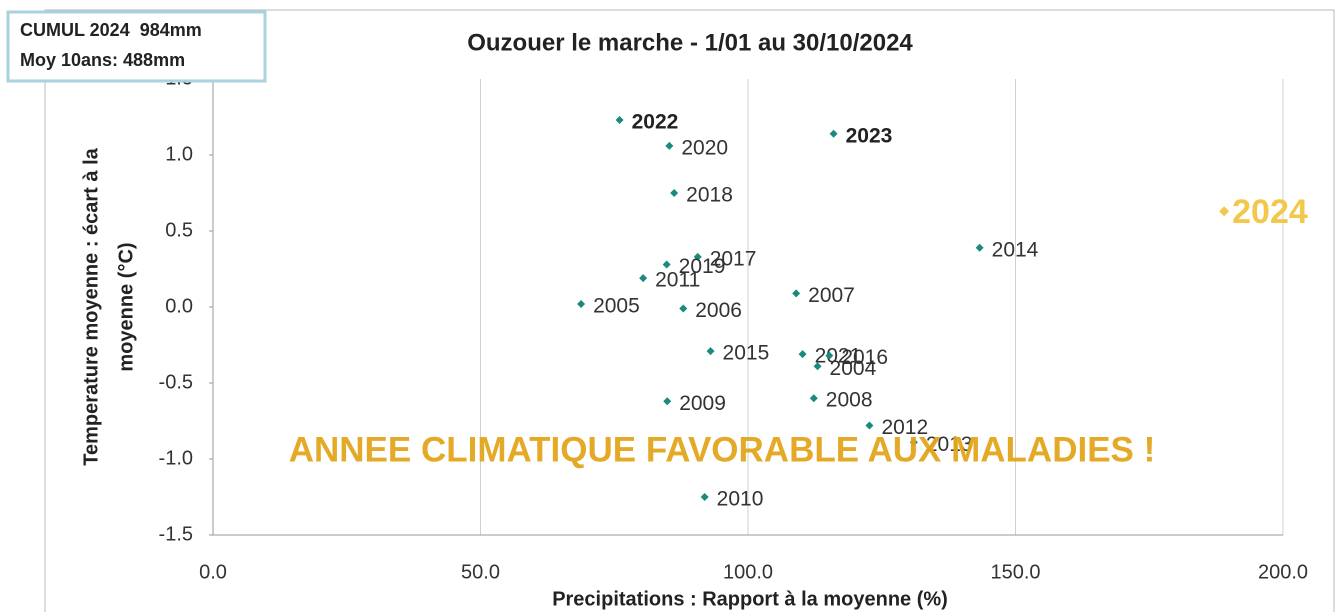 The height and width of the screenshot is (612, 1341). Describe the element at coordinates (864, 357) in the screenshot. I see `point-label: 2016` at that location.